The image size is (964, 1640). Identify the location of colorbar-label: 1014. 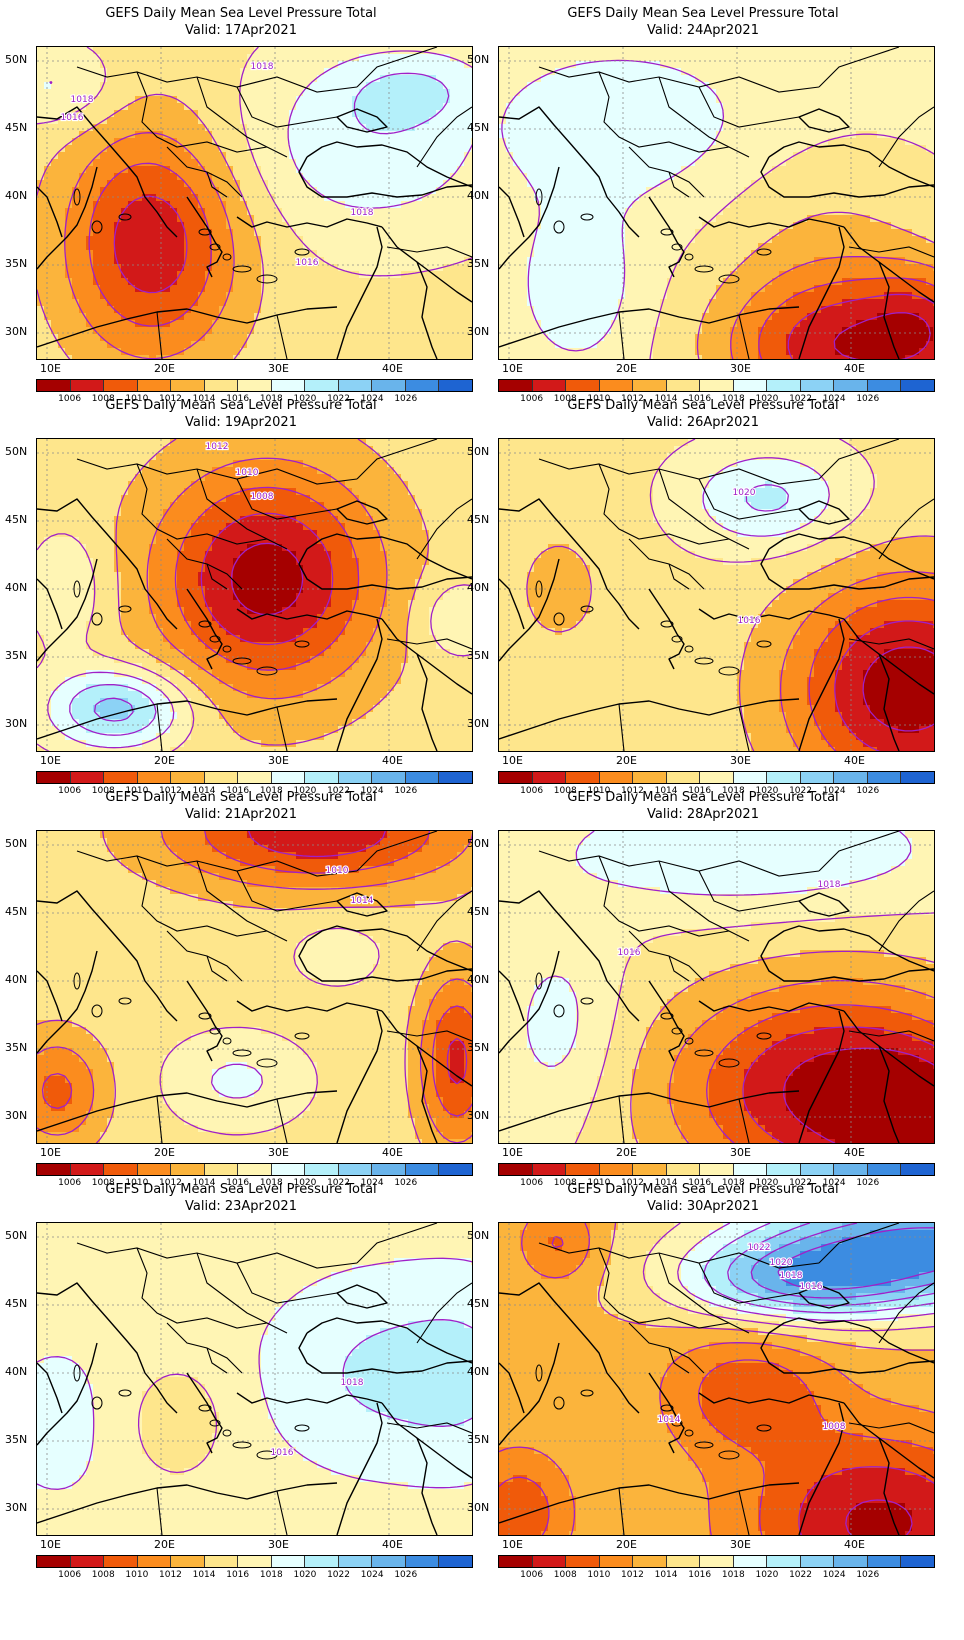
(666, 791).